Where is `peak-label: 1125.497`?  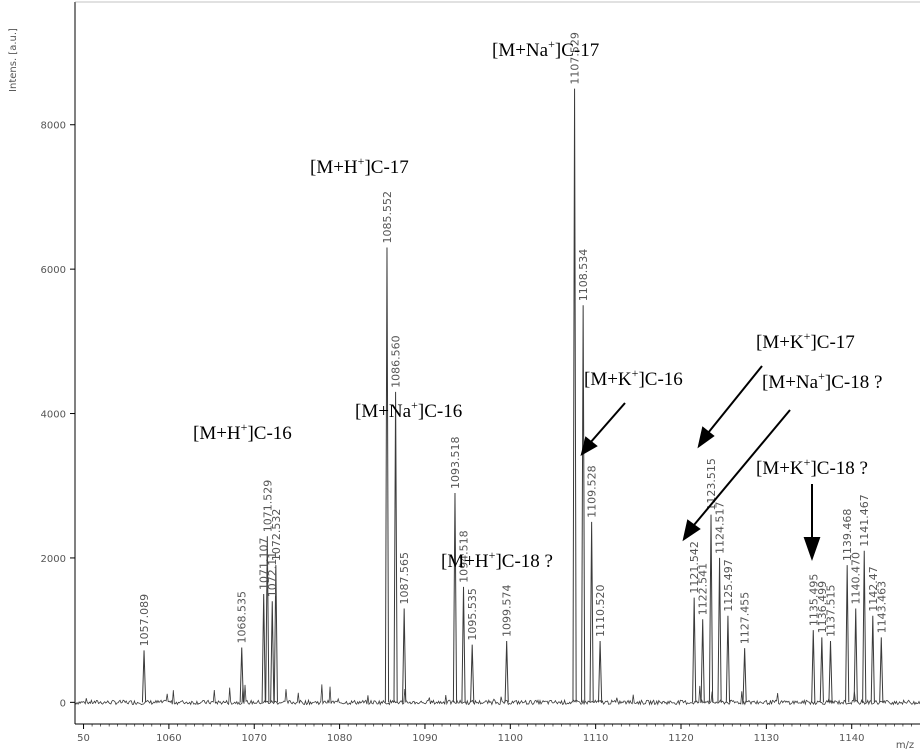
peak-label: 1125.497 is located at coordinates (728, 585).